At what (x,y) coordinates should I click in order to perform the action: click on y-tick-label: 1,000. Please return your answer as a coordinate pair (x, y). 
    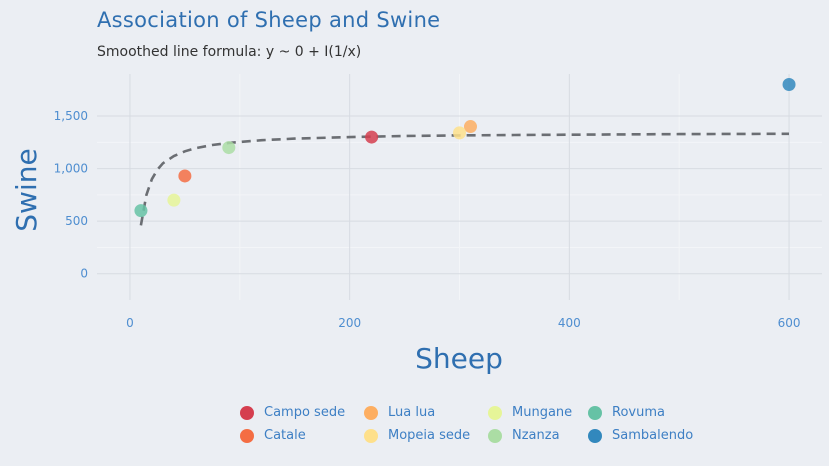
    Looking at the image, I should click on (71, 169).